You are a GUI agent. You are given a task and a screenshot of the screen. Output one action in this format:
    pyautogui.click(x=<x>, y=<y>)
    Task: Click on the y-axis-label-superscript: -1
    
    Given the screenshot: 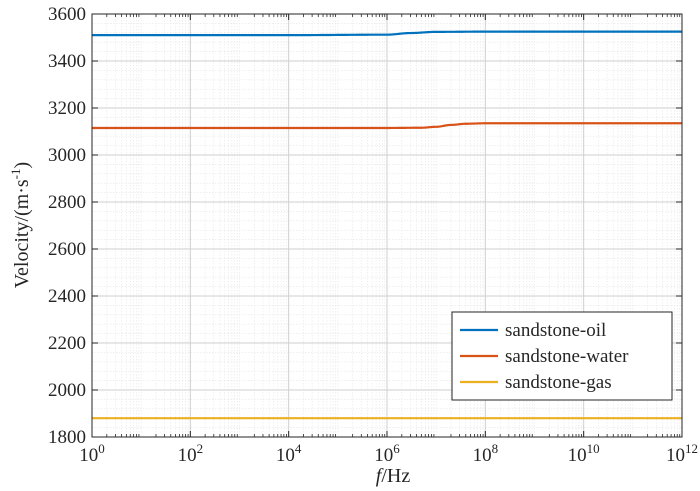 What is the action you would take?
    pyautogui.click(x=15, y=173)
    